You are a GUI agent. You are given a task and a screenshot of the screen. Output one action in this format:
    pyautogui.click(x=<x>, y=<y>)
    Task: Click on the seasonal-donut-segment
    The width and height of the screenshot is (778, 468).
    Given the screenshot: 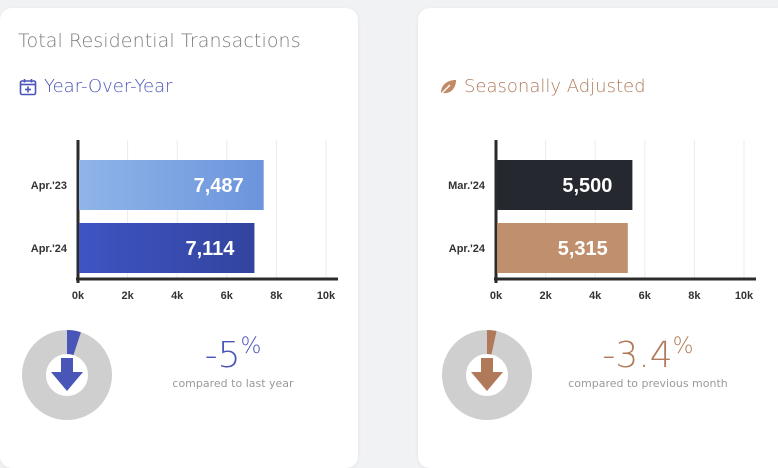 What is the action you would take?
    pyautogui.click(x=491, y=342)
    